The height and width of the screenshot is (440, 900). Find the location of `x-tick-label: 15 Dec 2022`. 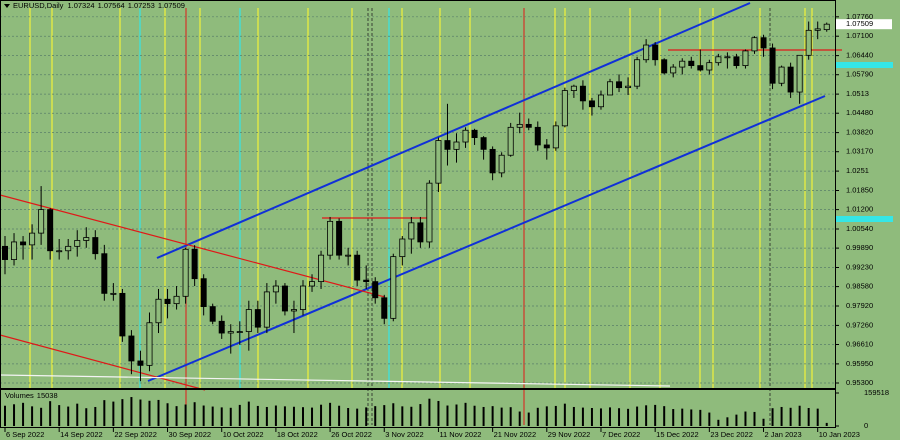

x-tick-label: 15 Dec 2022 is located at coordinates (677, 434).